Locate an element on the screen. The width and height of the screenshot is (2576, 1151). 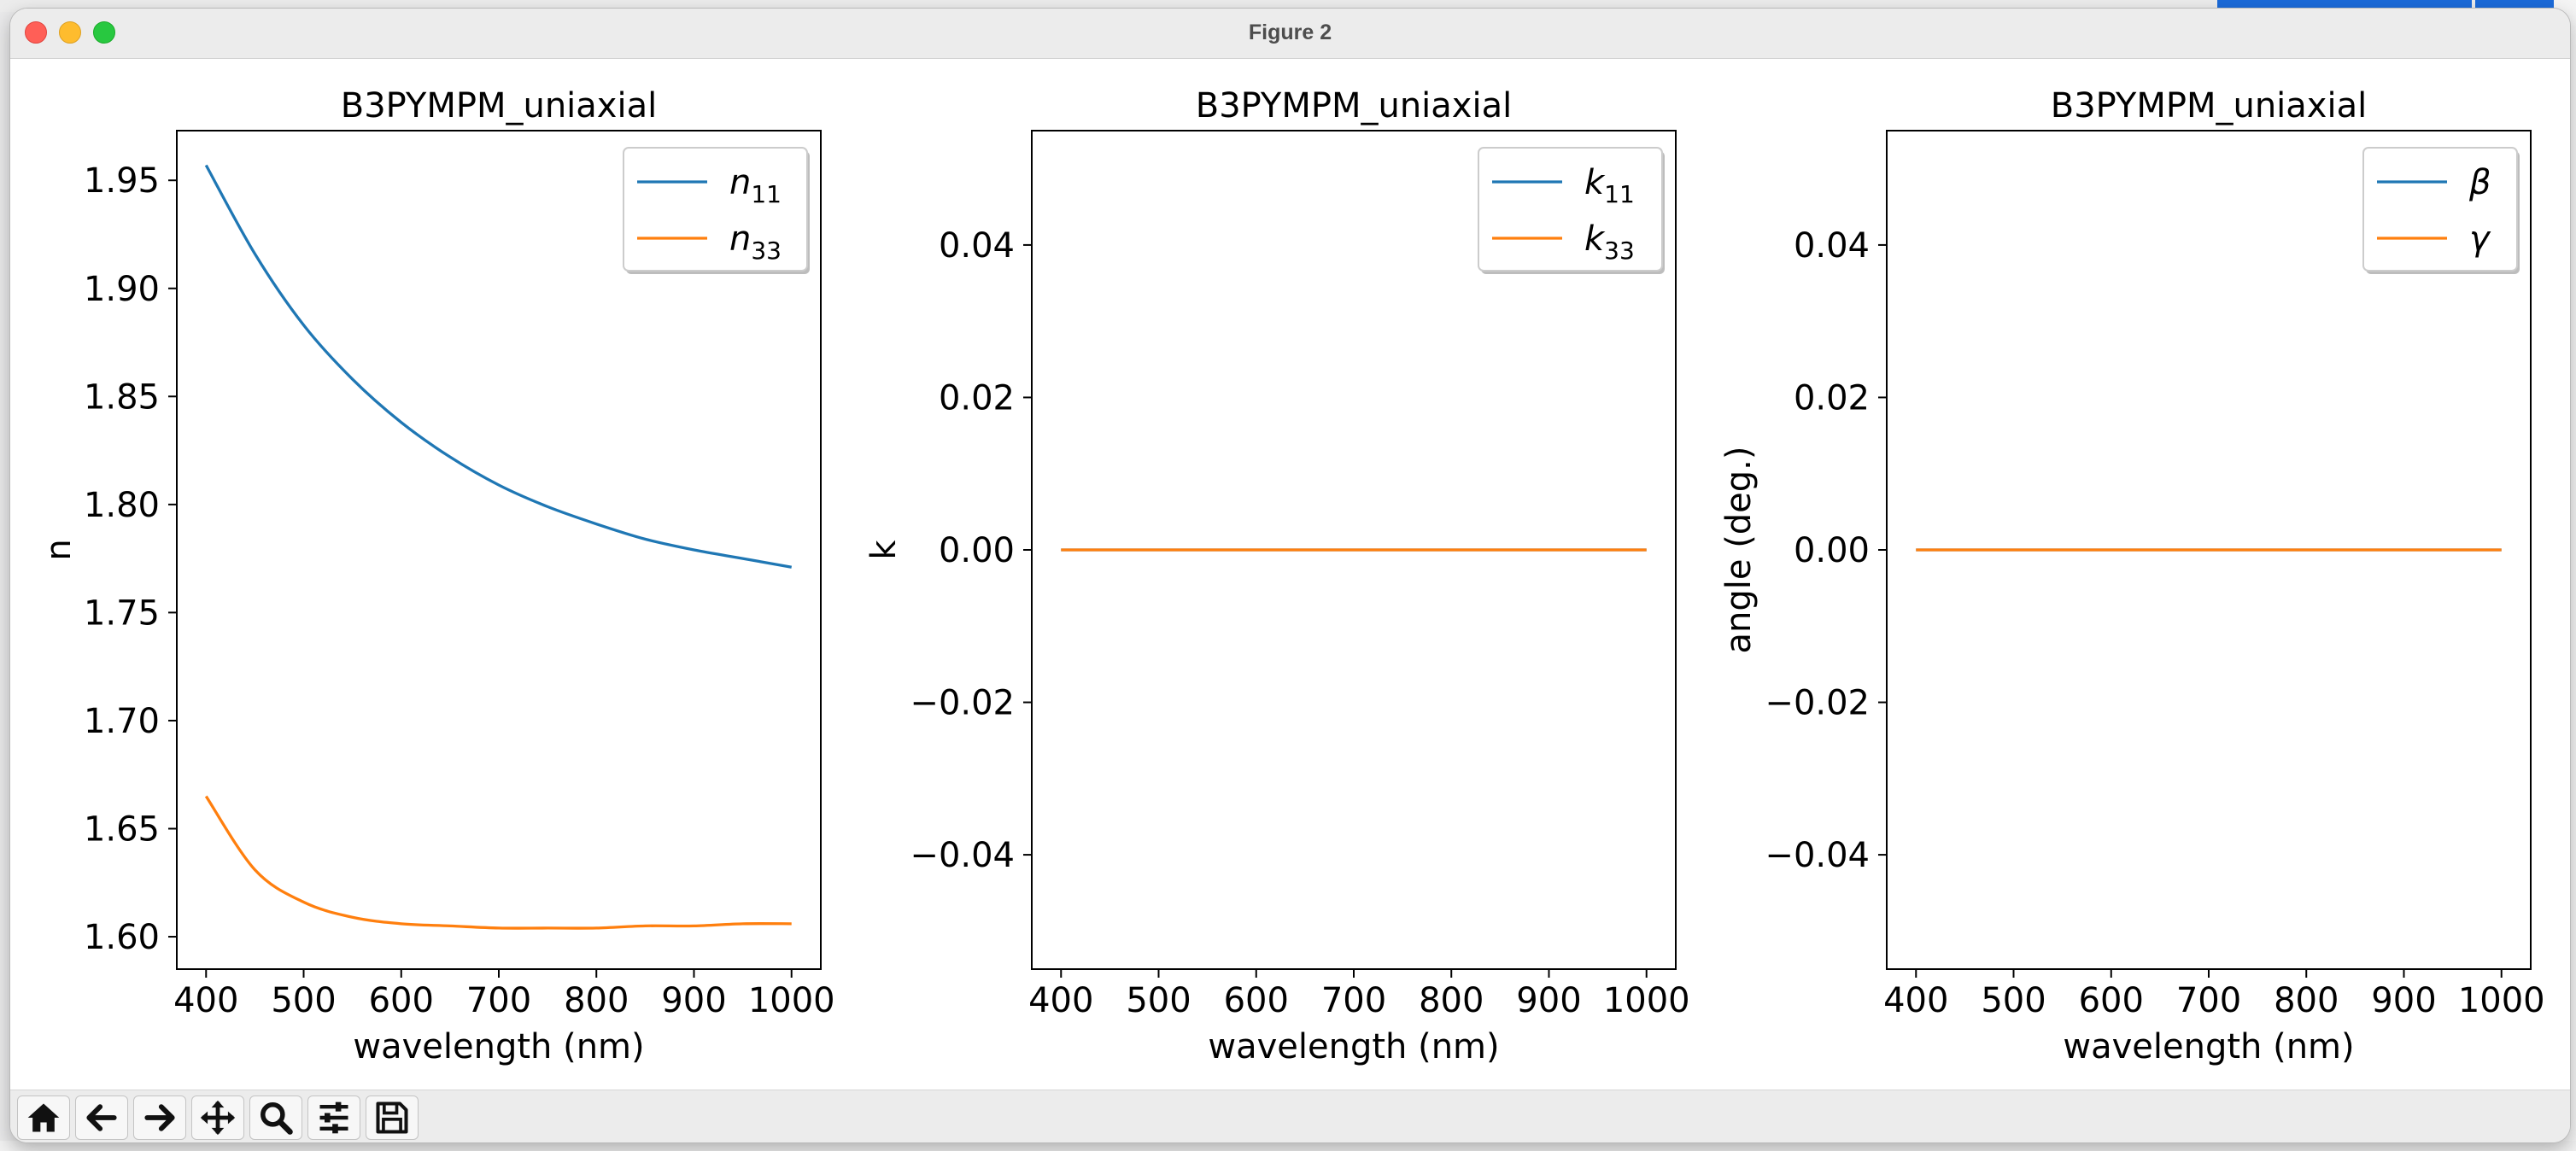
y-tick-label: 1.75 is located at coordinates (122, 613).